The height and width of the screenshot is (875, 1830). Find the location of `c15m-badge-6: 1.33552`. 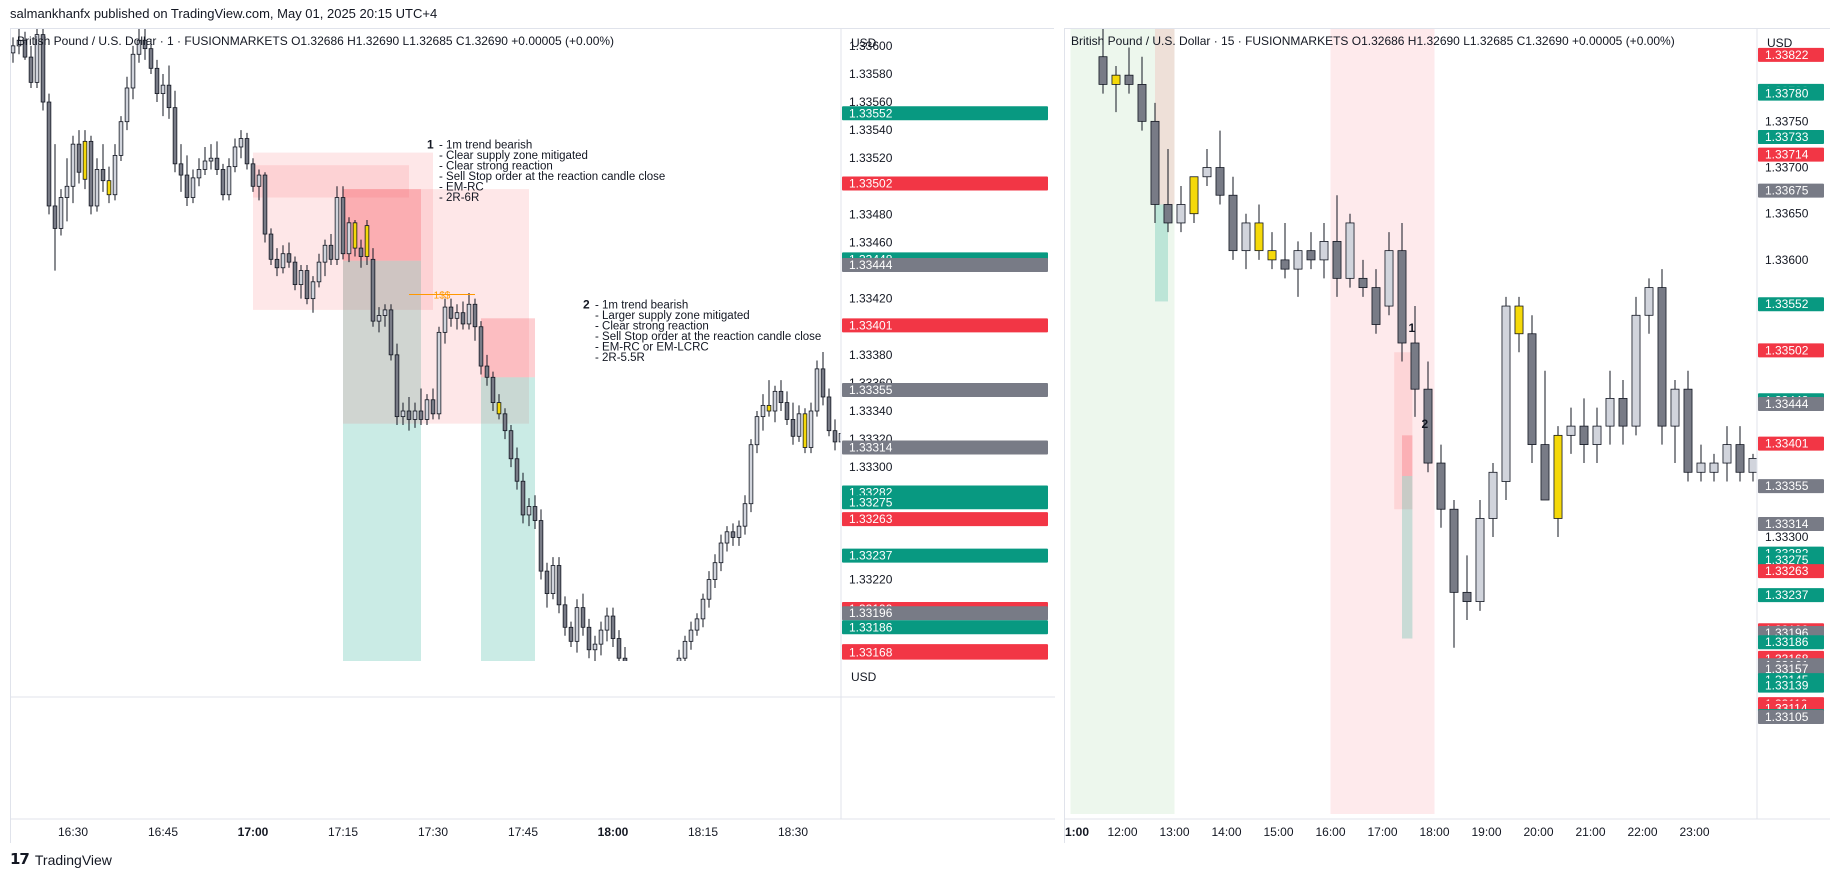

c15m-badge-6: 1.33552 is located at coordinates (1787, 304).